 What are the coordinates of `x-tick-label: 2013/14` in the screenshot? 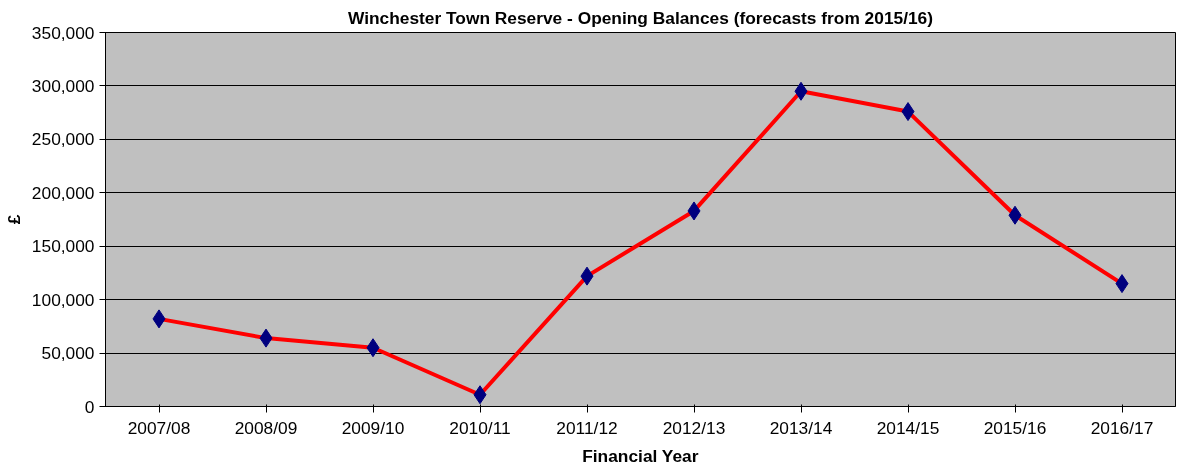 It's located at (801, 427).